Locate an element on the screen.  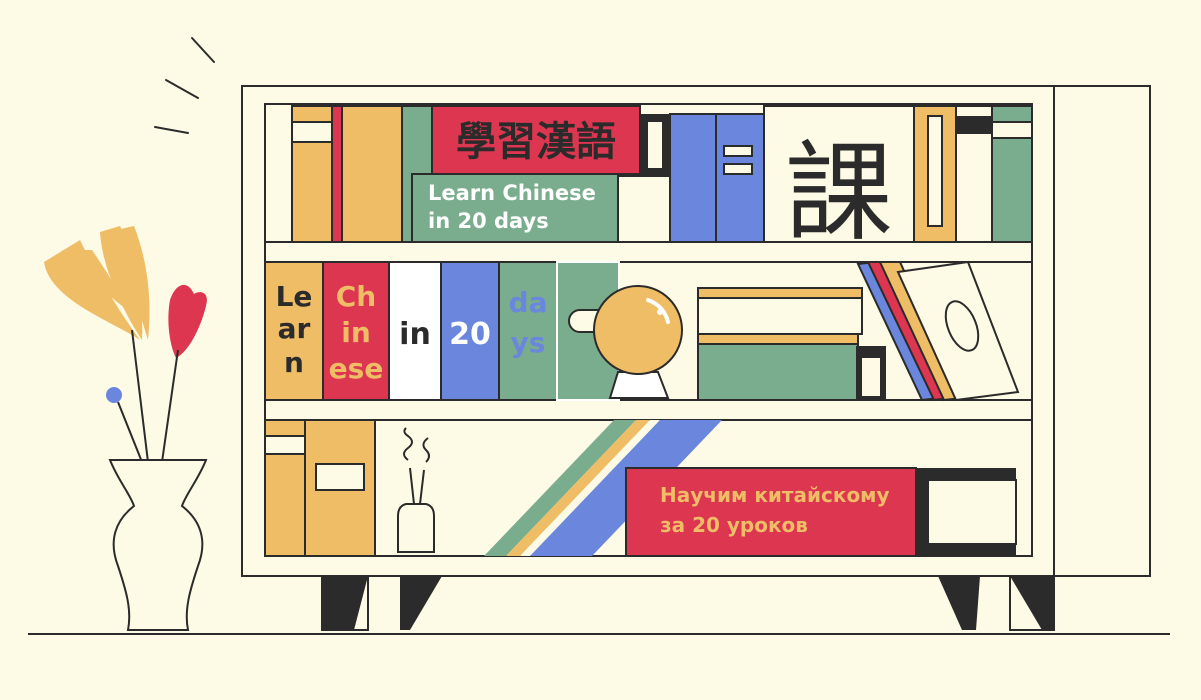
hanzi-title-text: 學習漢語 is located at coordinates (536, 142).